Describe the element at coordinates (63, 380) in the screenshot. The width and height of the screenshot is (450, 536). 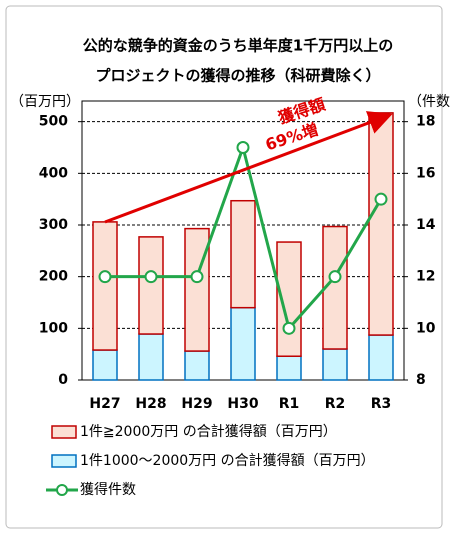
I see `y-tick-label: 0` at that location.